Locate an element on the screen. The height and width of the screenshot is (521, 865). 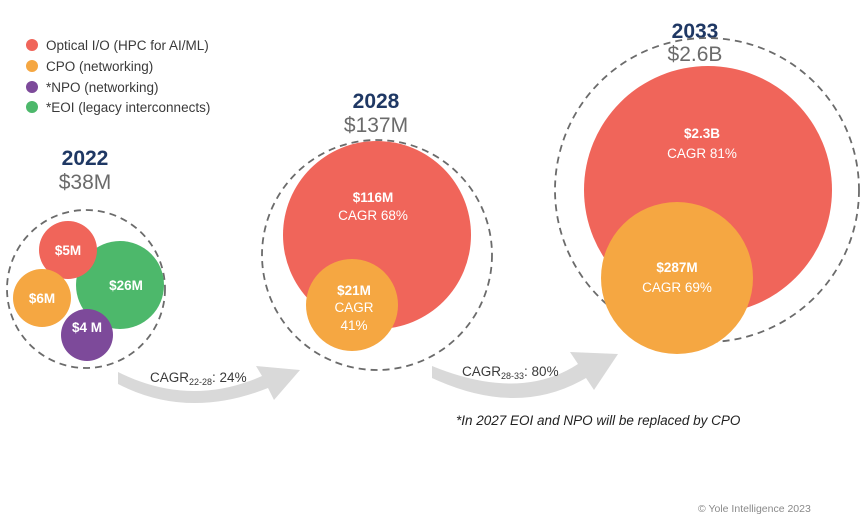
bubble-cagr-label: CAGR 81% is located at coordinates (702, 153).